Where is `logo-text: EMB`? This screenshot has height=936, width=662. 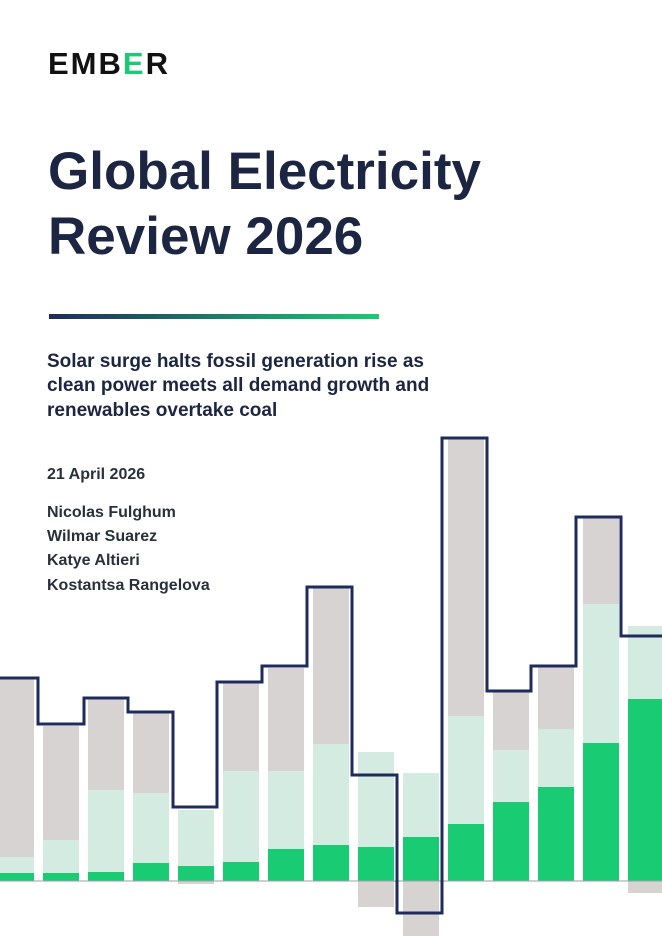 logo-text: EMB is located at coordinates (85, 63).